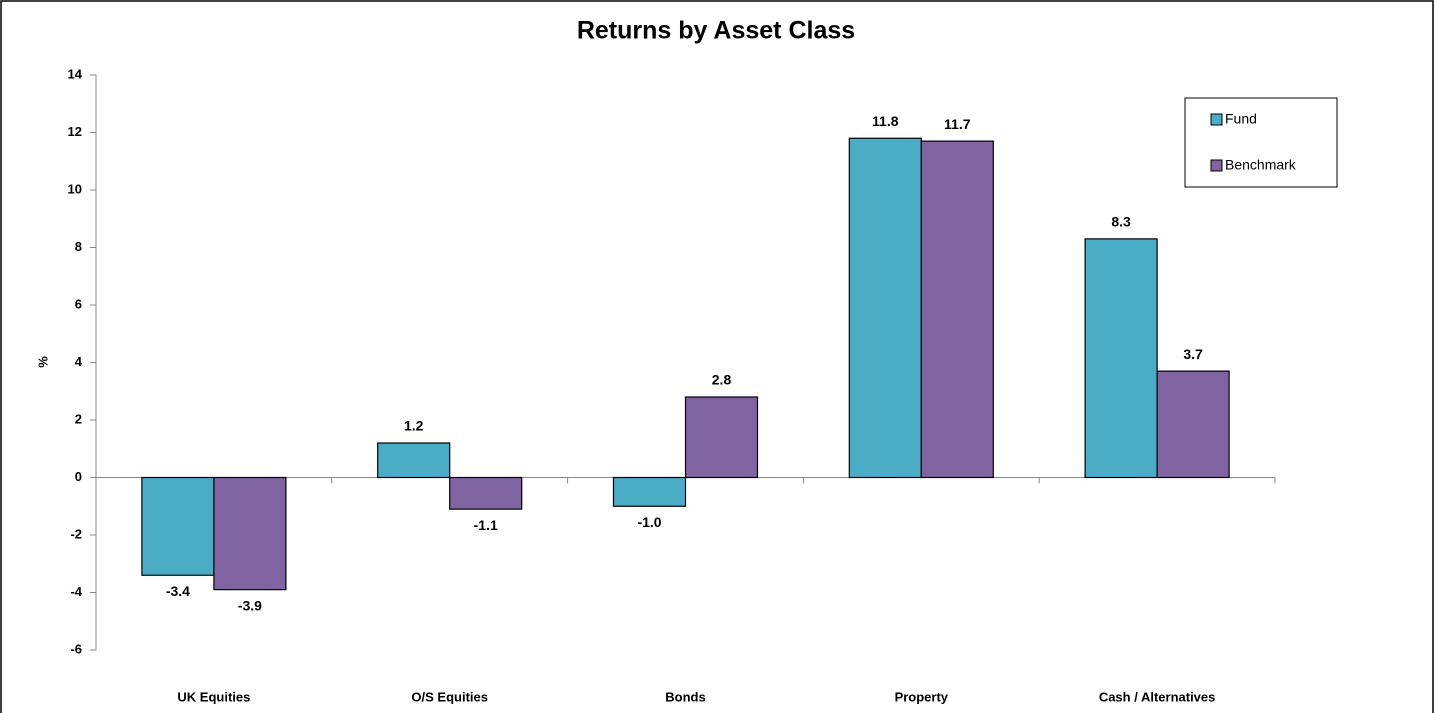  I want to click on x-tick-label: Property, so click(922, 696).